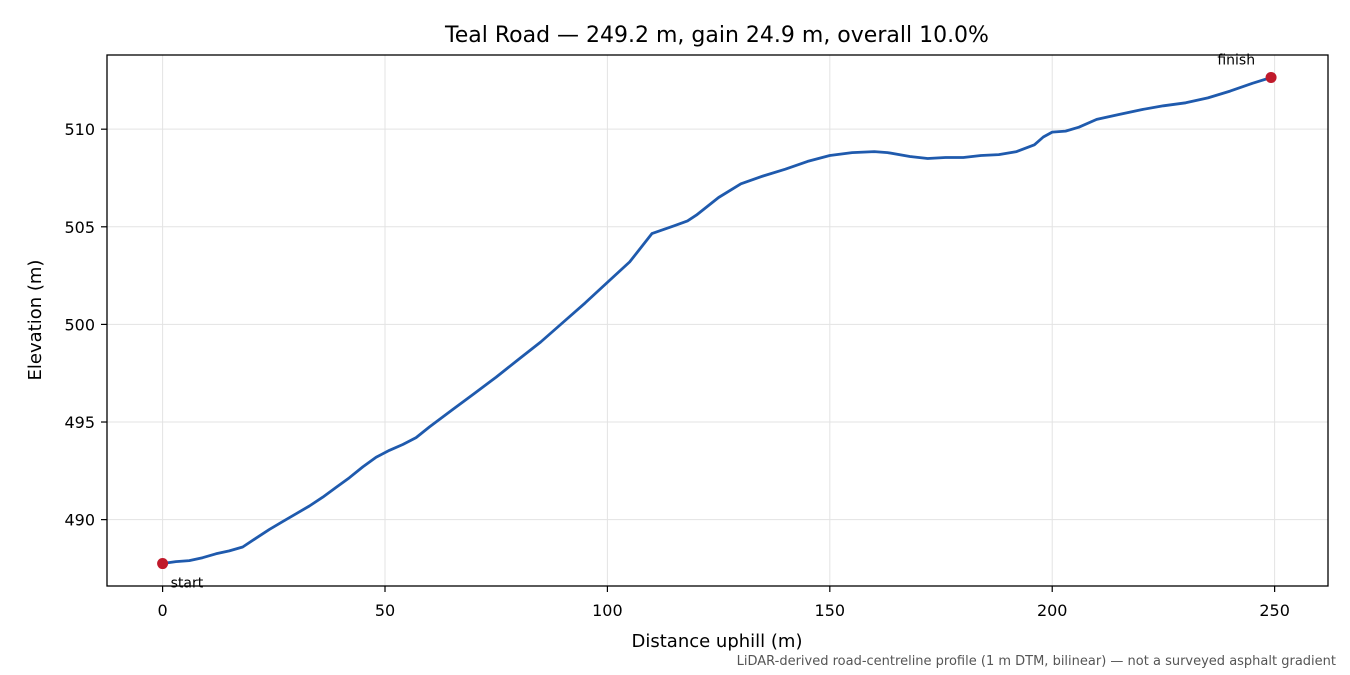 The image size is (1350, 675). Describe the element at coordinates (1274, 610) in the screenshot. I see `x-tick-label: 250` at that location.